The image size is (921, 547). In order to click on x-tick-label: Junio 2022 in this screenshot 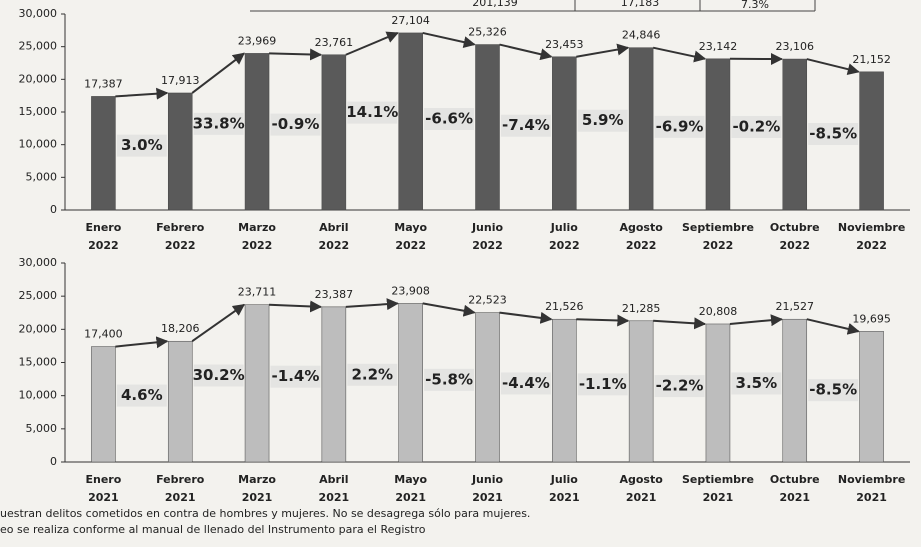, I will do `click(487, 236)`.